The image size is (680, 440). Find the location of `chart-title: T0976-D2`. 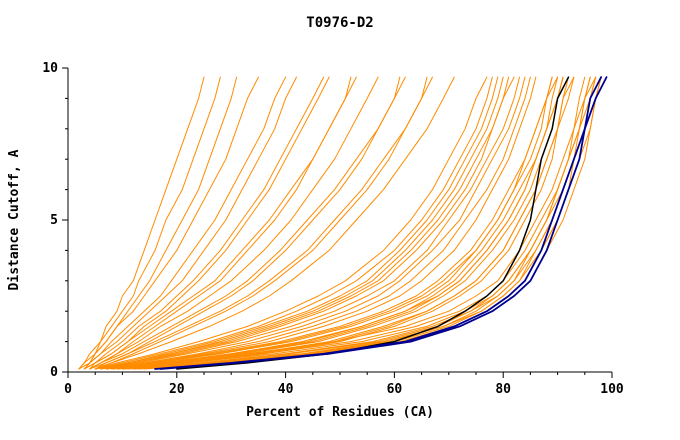

chart-title: T0976-D2 is located at coordinates (339, 23).